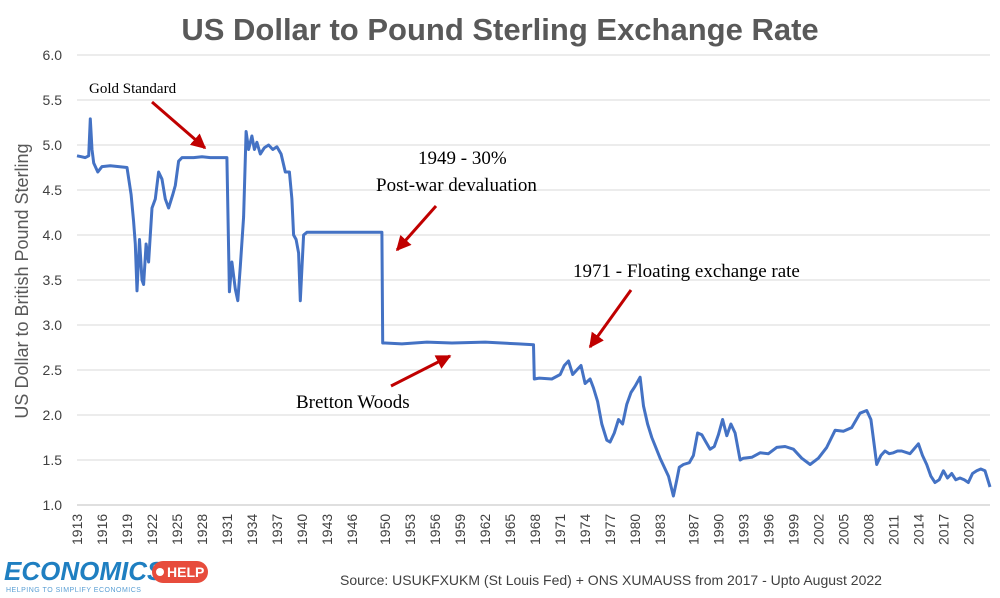 Image resolution: width=1000 pixels, height=598 pixels. Describe the element at coordinates (73, 590) in the screenshot. I see `logo-tagline: HELPING TO SIMPLIFY ECONOMICS` at that location.